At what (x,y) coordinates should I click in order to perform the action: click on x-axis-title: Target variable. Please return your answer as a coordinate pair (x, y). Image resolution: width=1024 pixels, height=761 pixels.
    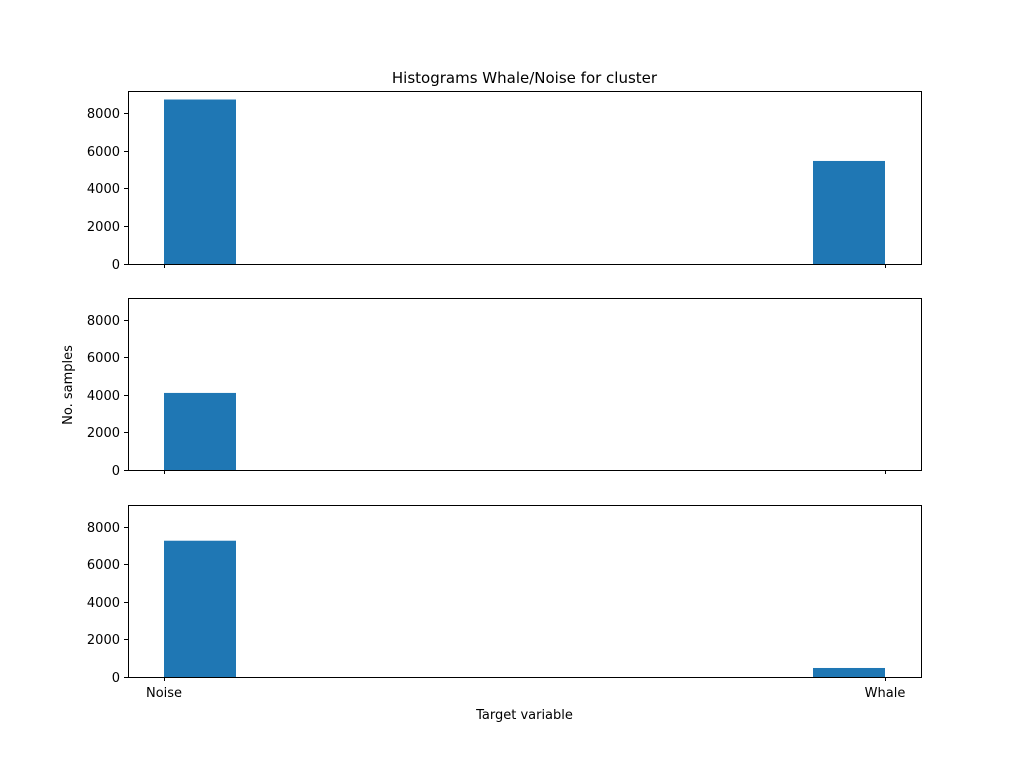
    Looking at the image, I should click on (524, 715).